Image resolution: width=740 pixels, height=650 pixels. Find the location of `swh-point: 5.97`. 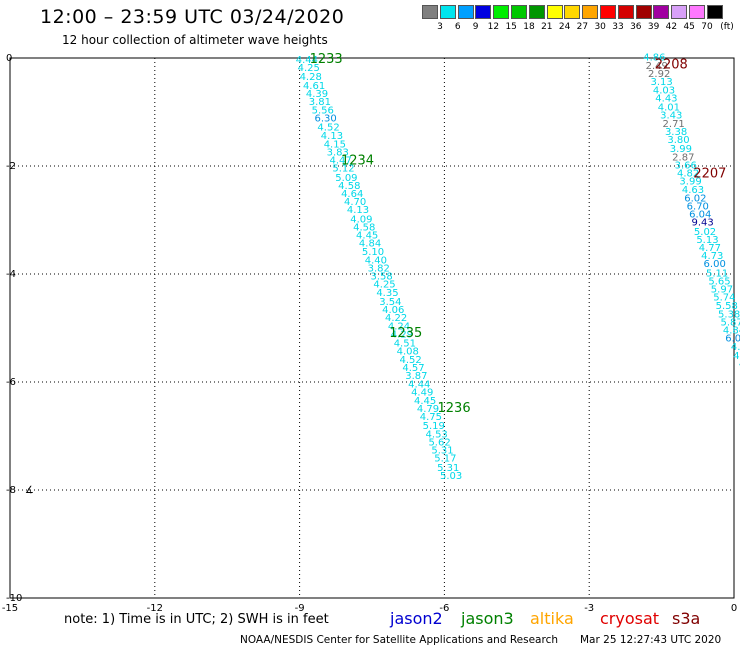

swh-point: 5.97 is located at coordinates (722, 290).